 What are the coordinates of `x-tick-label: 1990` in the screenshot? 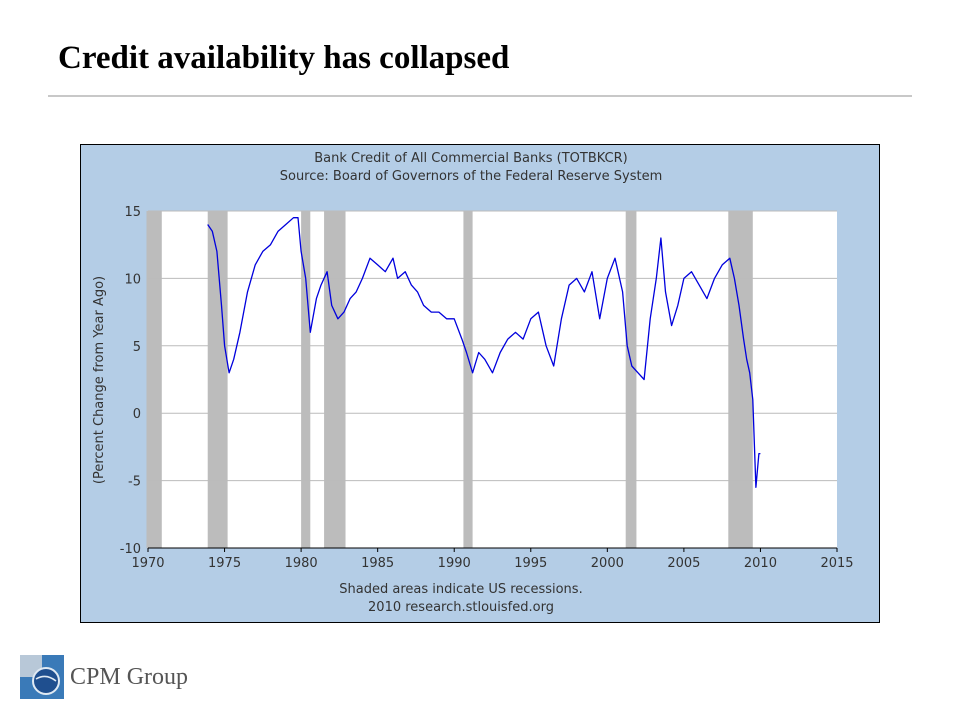 It's located at (454, 563).